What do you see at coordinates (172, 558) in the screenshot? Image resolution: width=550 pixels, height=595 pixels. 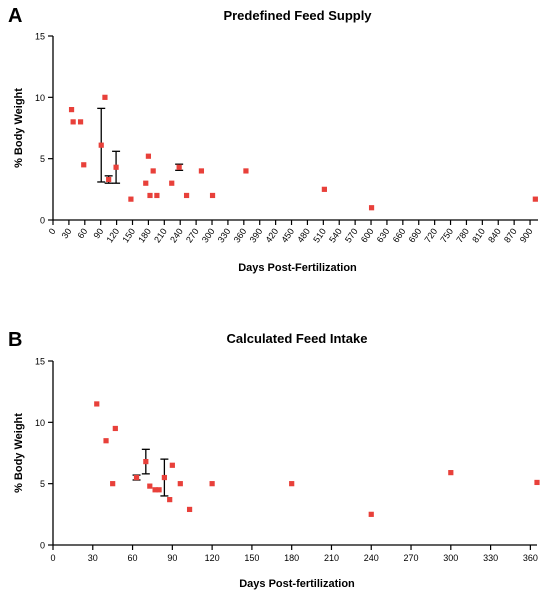 I see `chart-2-x-tick-label: 90` at bounding box center [172, 558].